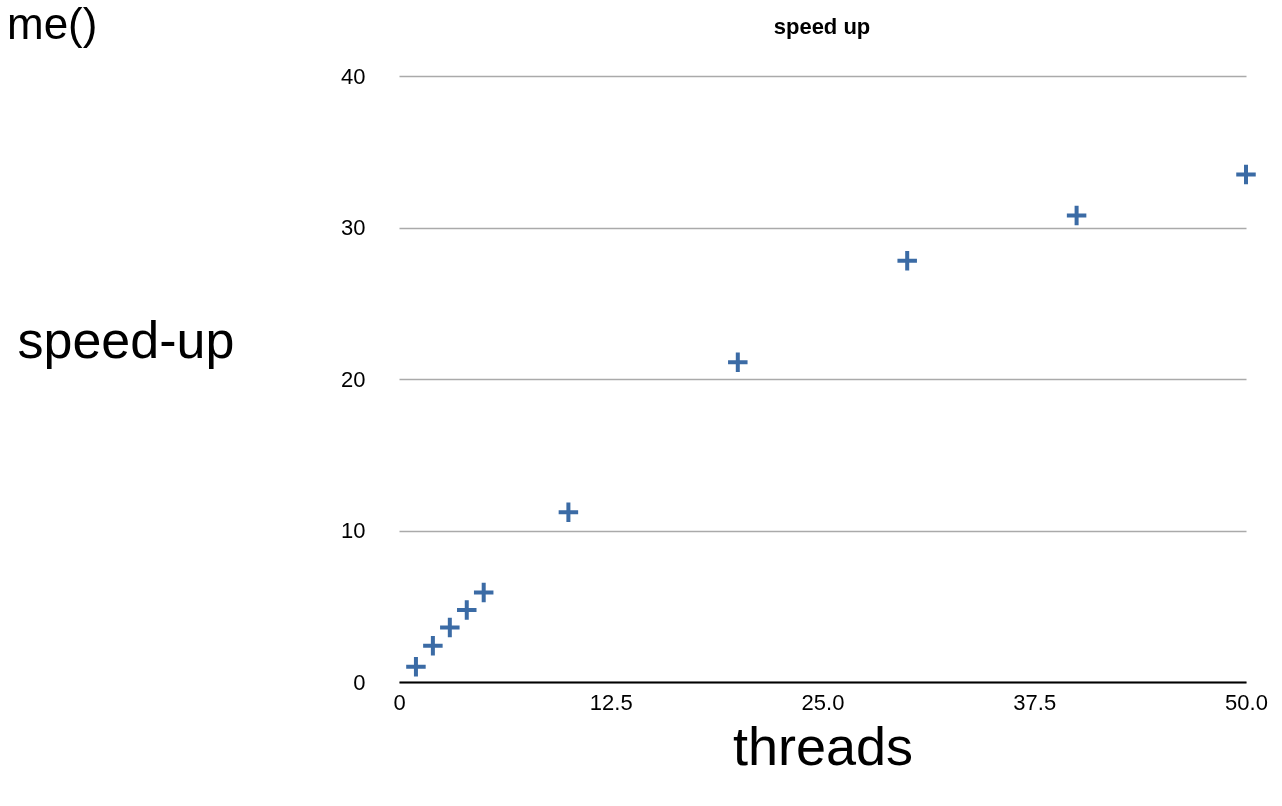 Image resolution: width=1282 pixels, height=806 pixels. What do you see at coordinates (353, 530) in the screenshot?
I see `y-tick-label: 10` at bounding box center [353, 530].